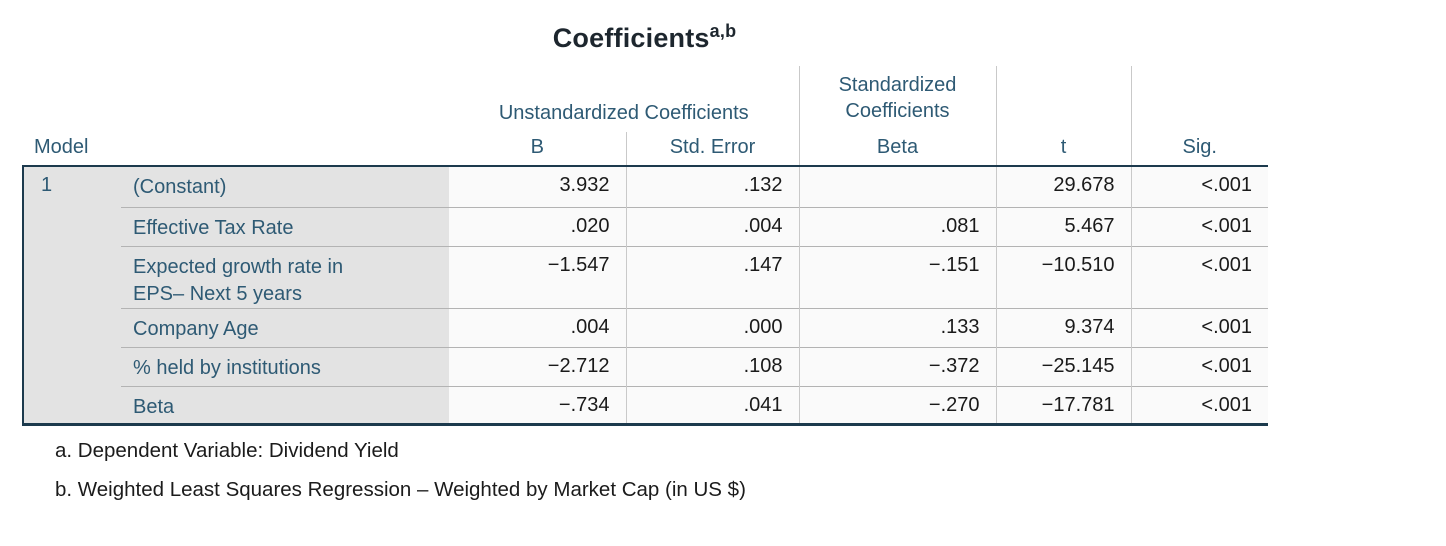 The width and height of the screenshot is (1446, 546). What do you see at coordinates (1063, 366) in the screenshot?
I see `t-value-cell: −25.145` at bounding box center [1063, 366].